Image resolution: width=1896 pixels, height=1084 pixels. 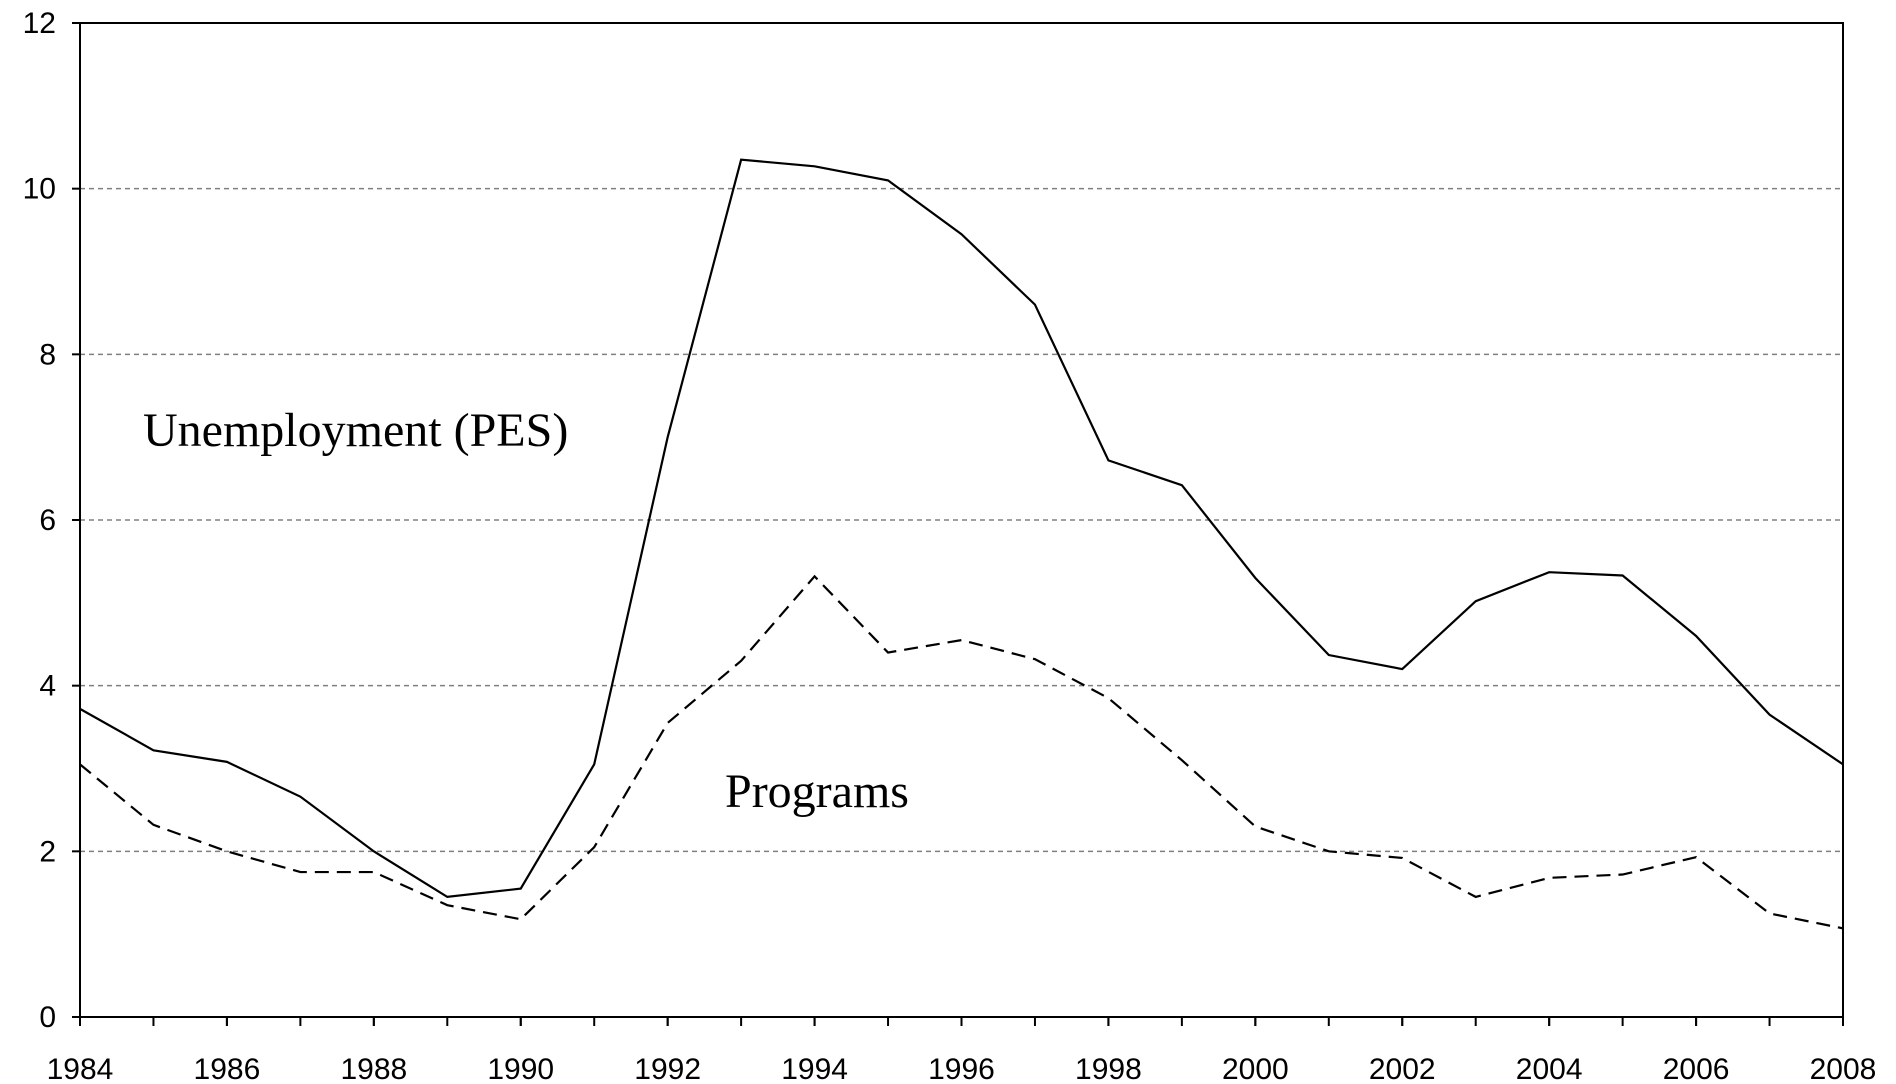 What do you see at coordinates (47, 686) in the screenshot?
I see `y-tick-label: 4` at bounding box center [47, 686].